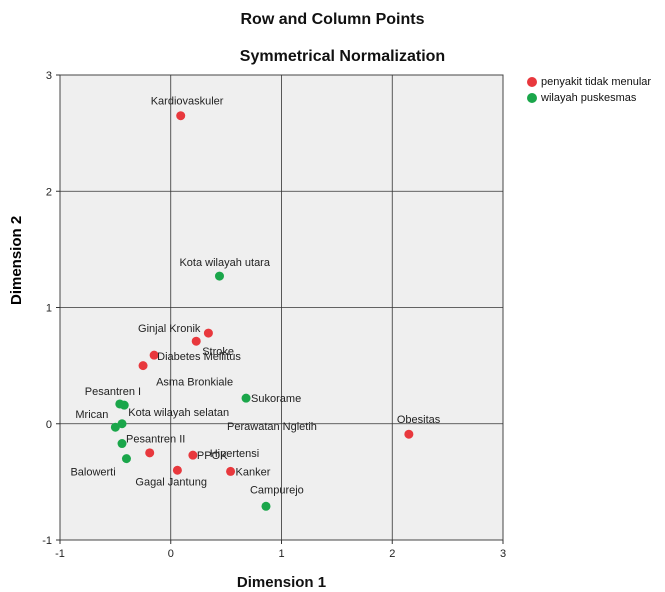  I want to click on point-label: Stroke, so click(218, 352).